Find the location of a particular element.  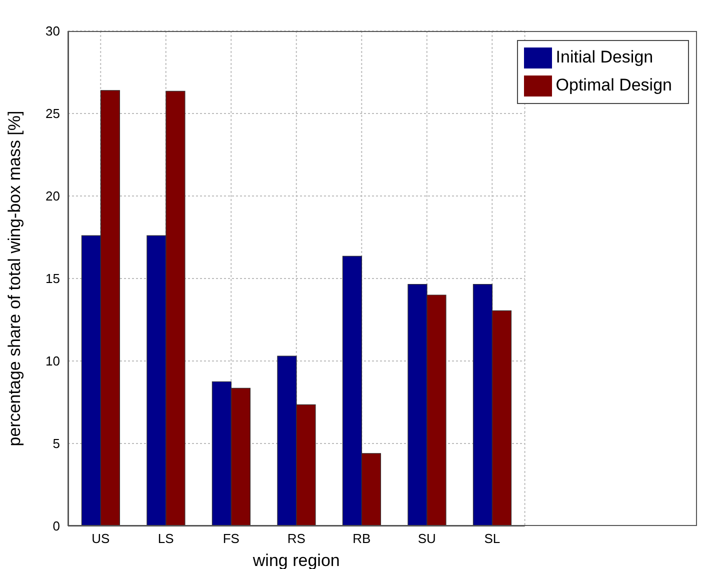

x-tick-label: US is located at coordinates (101, 538).